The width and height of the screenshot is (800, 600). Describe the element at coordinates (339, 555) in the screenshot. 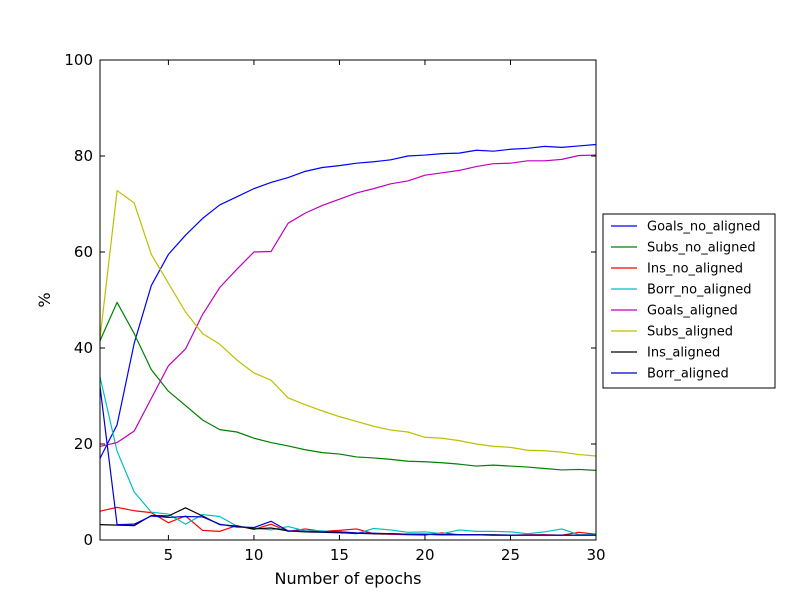

I see `x-tick-label-2: 15` at that location.